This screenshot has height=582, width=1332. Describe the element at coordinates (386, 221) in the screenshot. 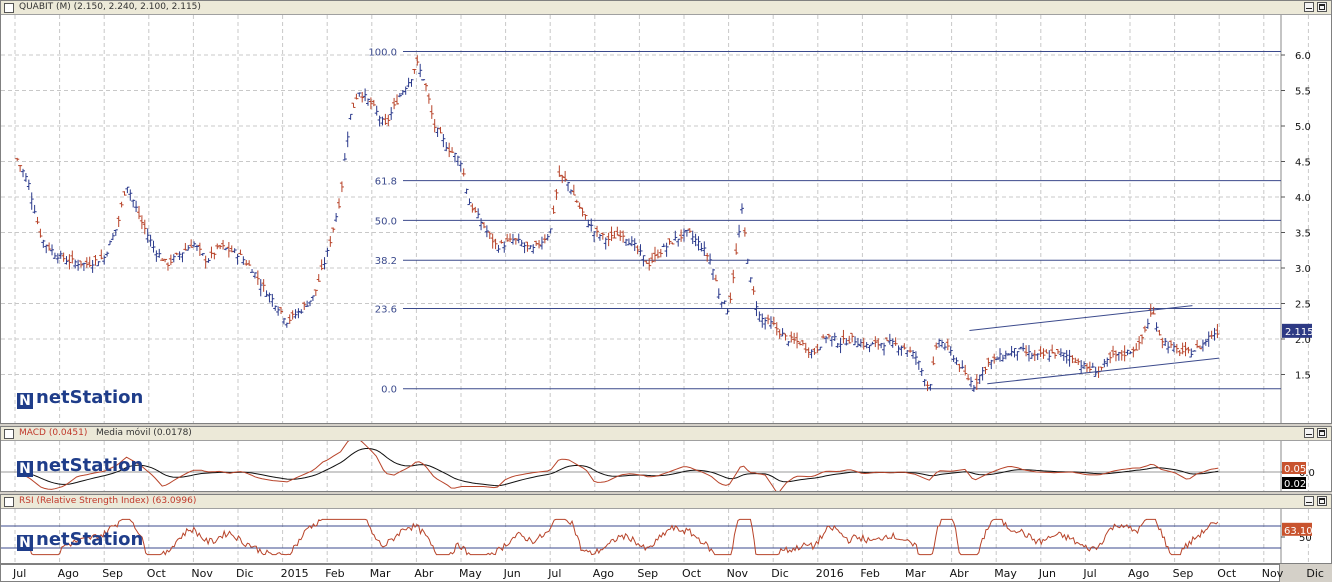

I see `fibonacci-level-label: 50.0` at that location.